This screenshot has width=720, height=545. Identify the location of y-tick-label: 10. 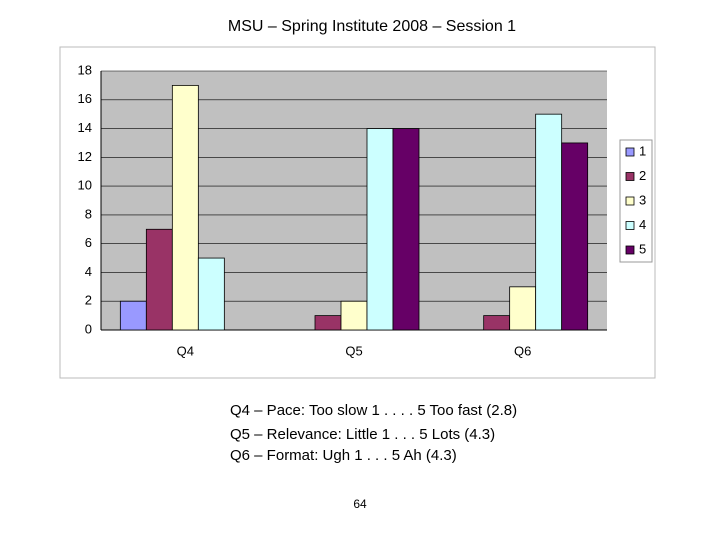
(85, 185).